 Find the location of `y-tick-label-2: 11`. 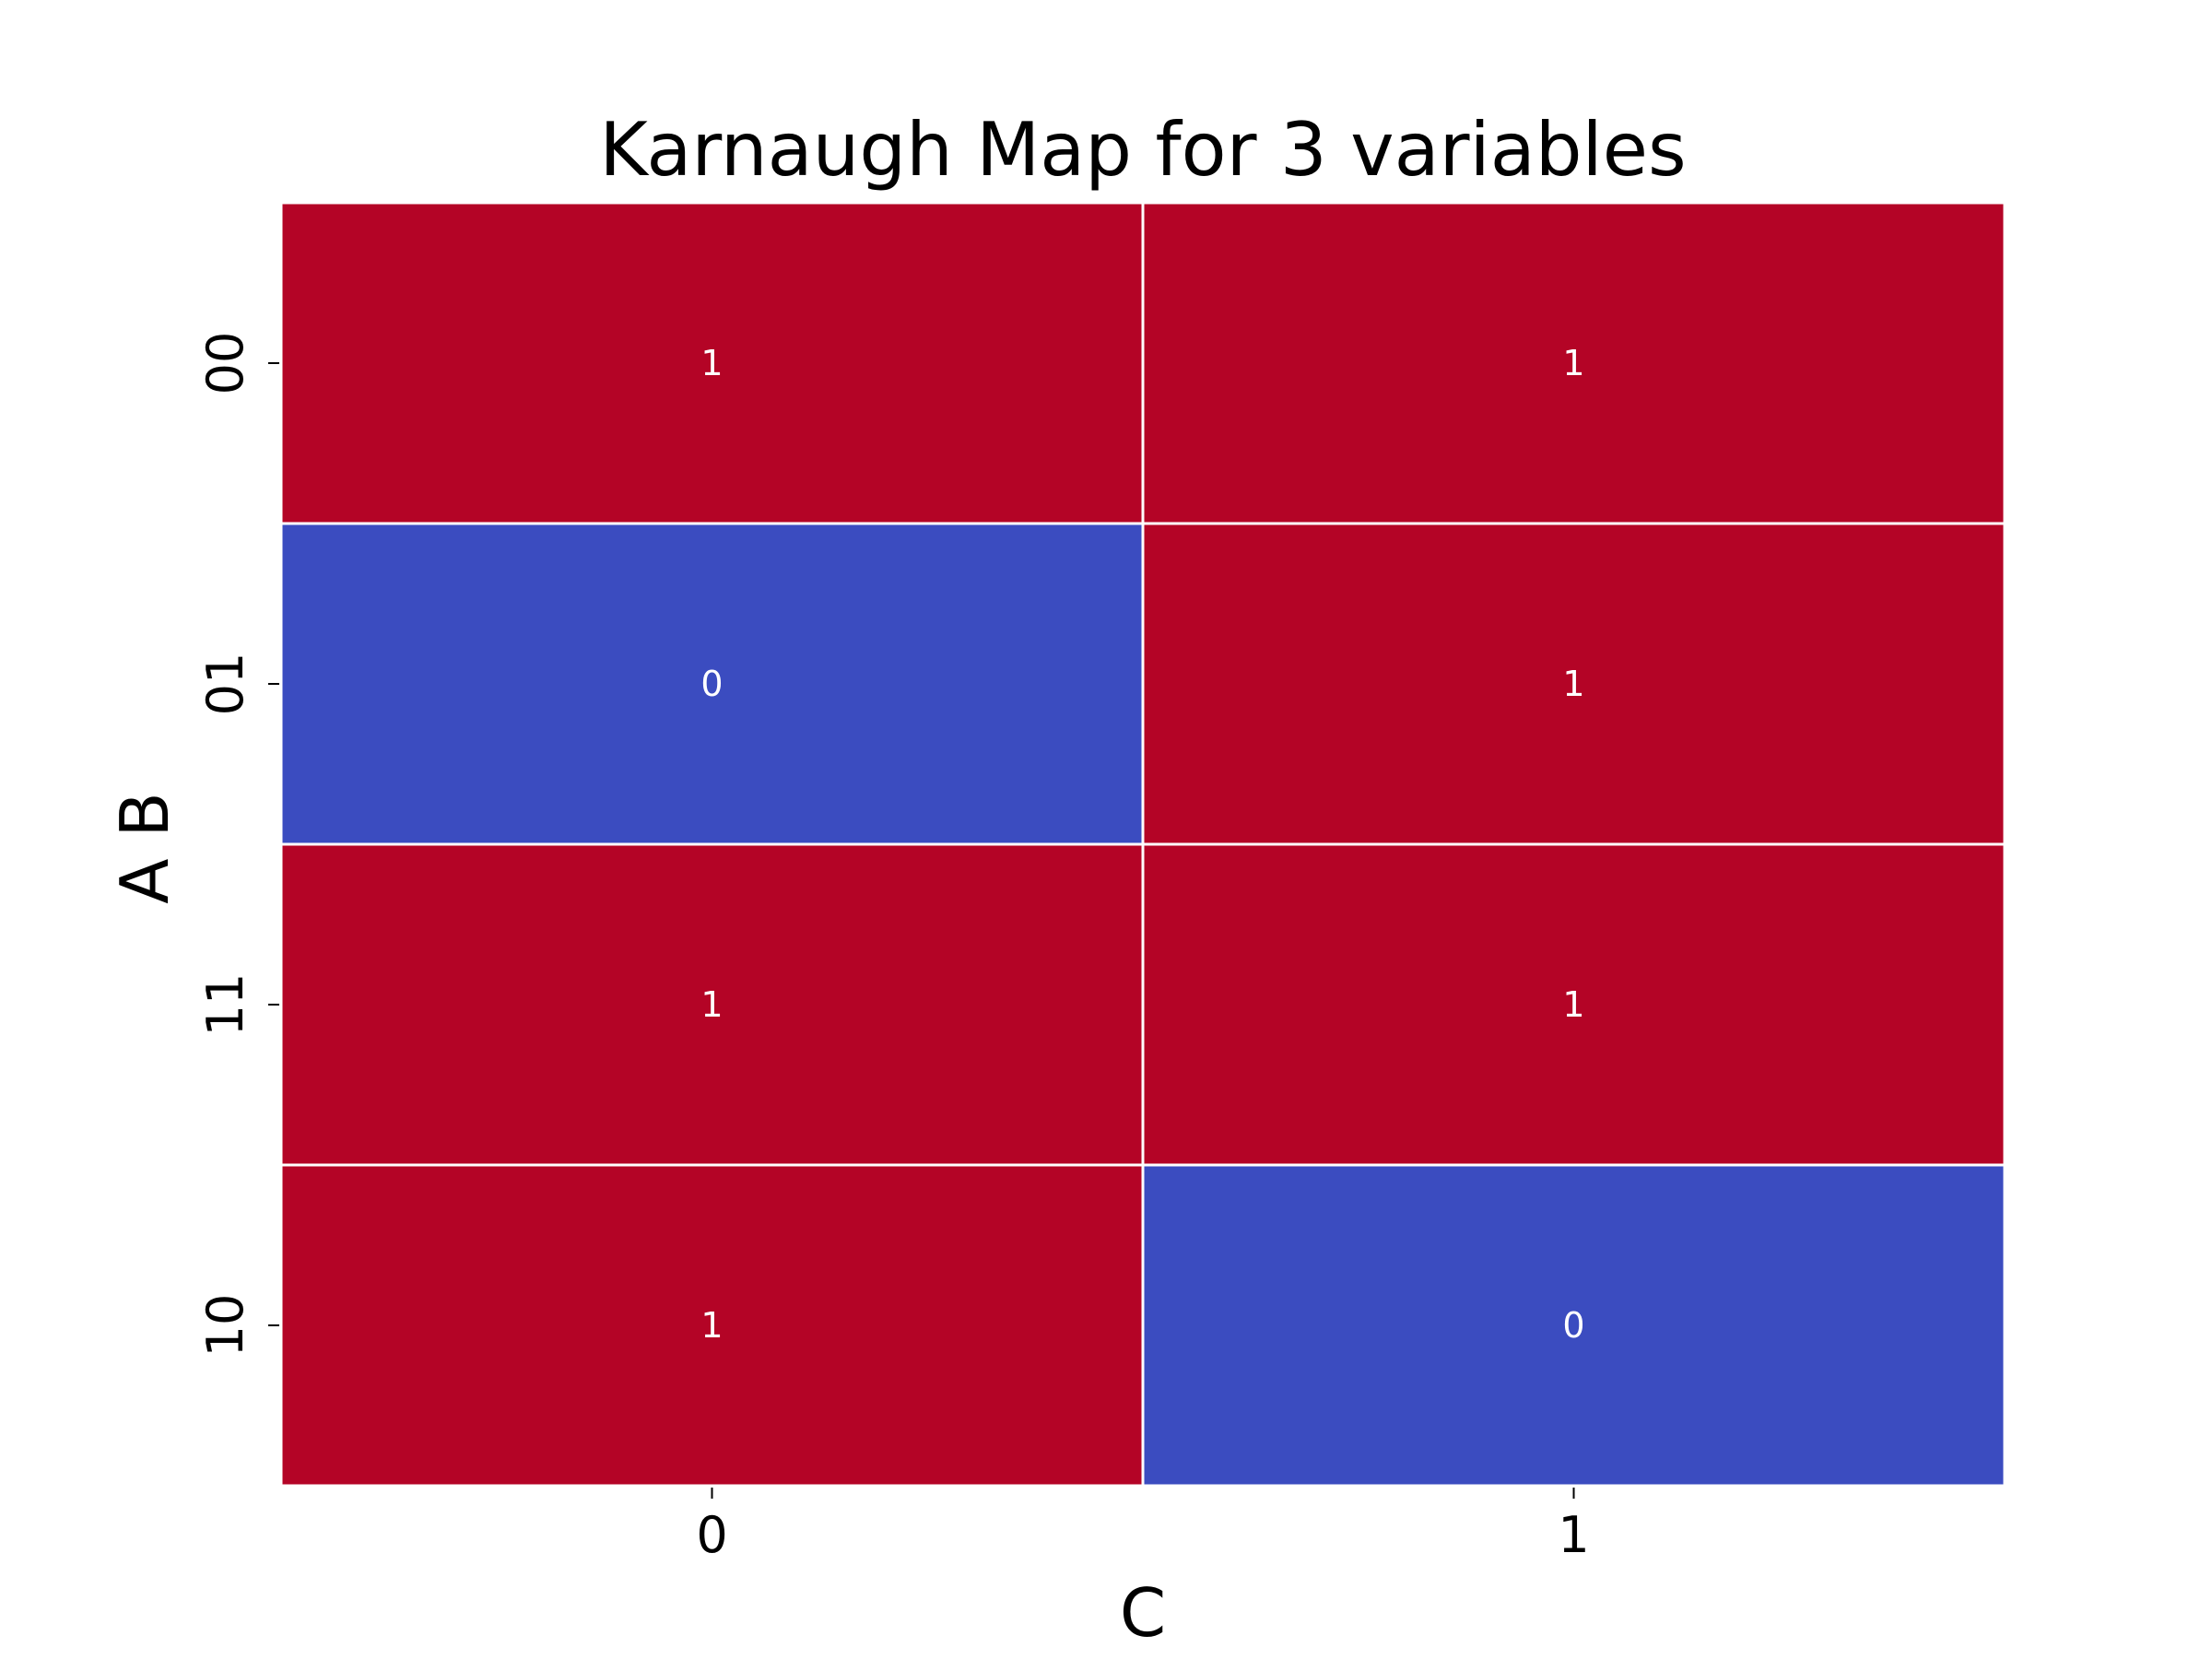

y-tick-label-2: 11 is located at coordinates (225, 1005).